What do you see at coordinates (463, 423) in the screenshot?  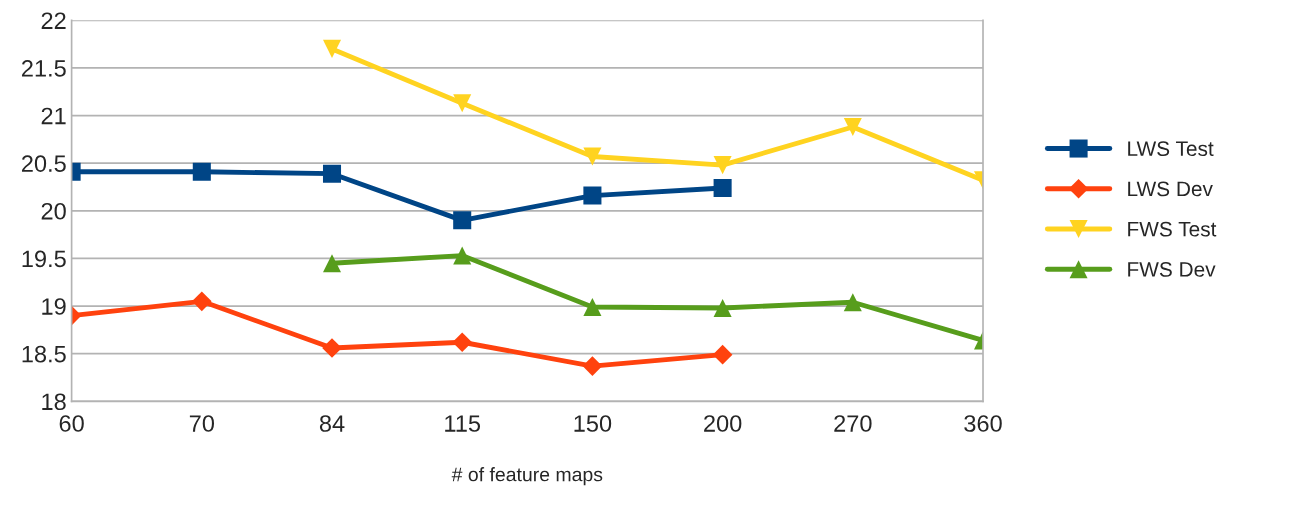 I see `x-tick-label: 115` at bounding box center [463, 423].